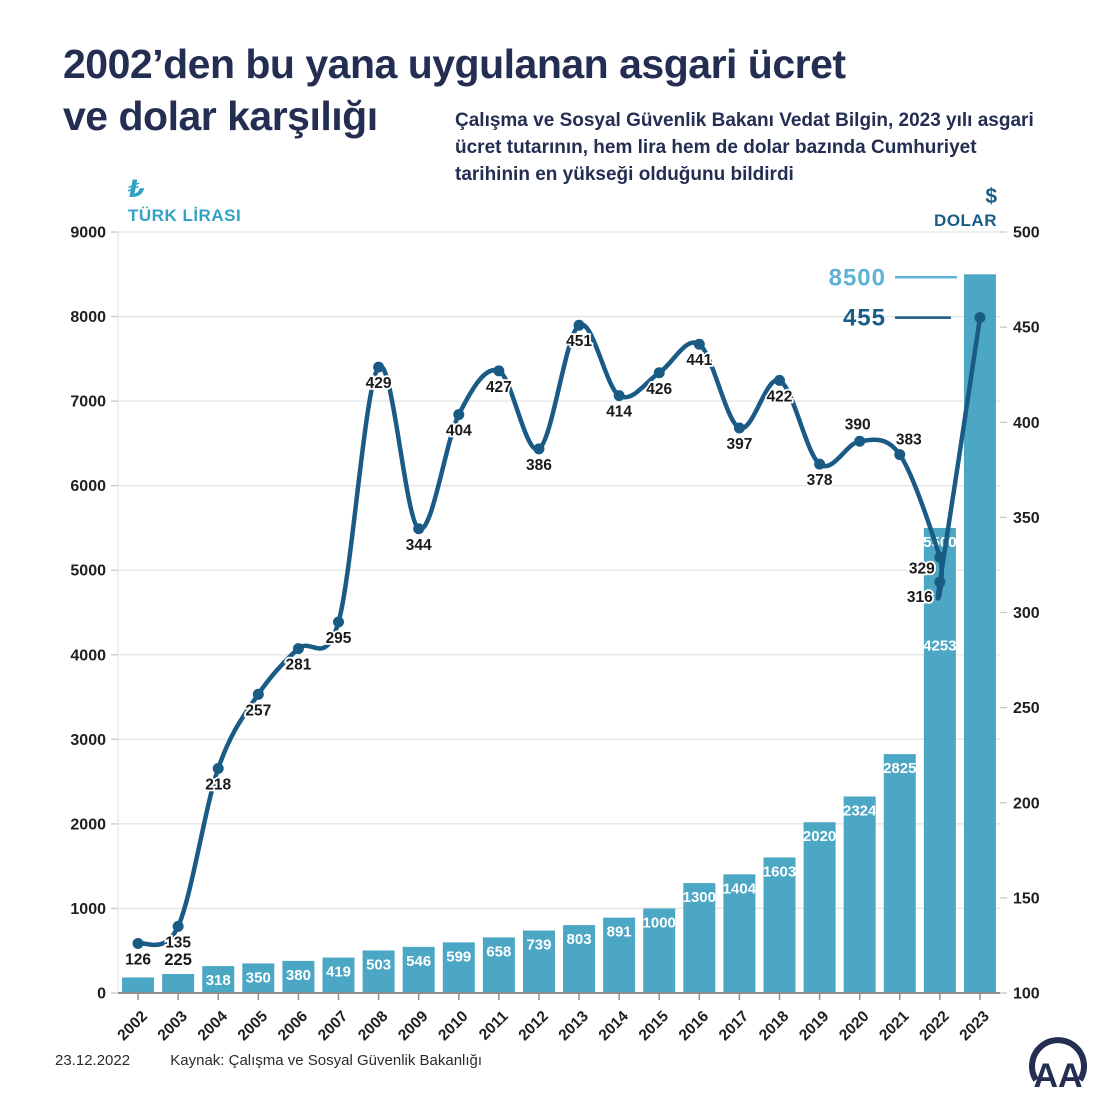  I want to click on x-label-2009: 2009, so click(413, 1026).